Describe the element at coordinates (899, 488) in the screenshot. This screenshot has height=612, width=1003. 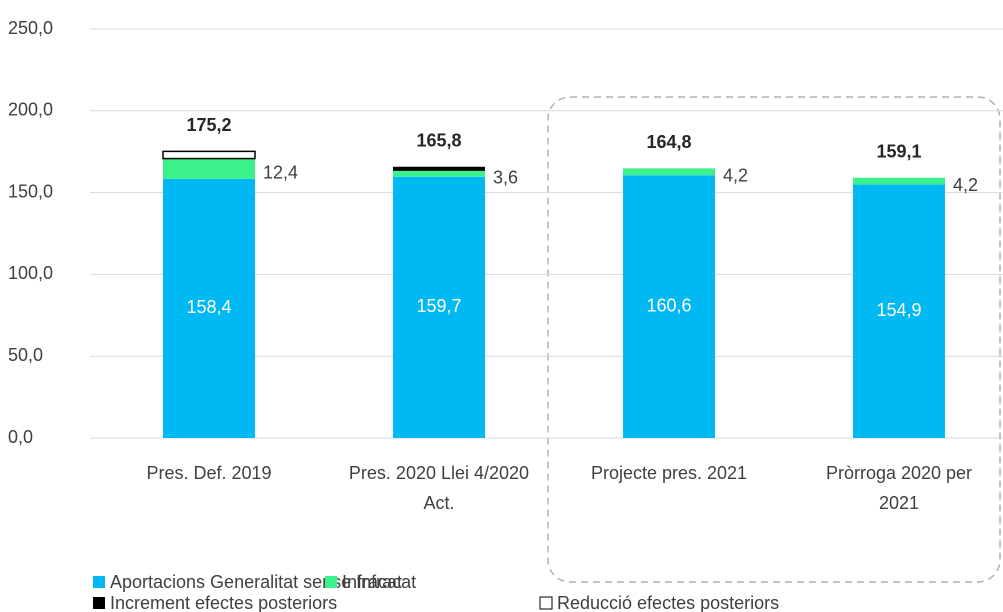
I see `x-tick-label: Pròrroga 2020 per 2021` at that location.